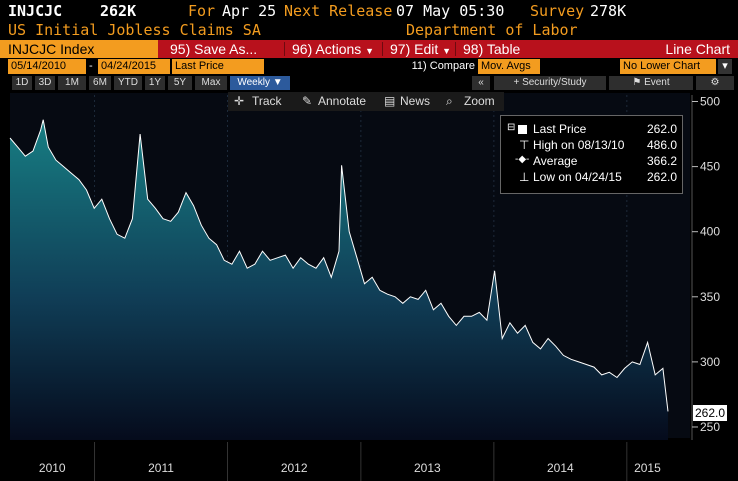  What do you see at coordinates (661, 177) in the screenshot?
I see `legend-low-value: 262.0` at bounding box center [661, 177].